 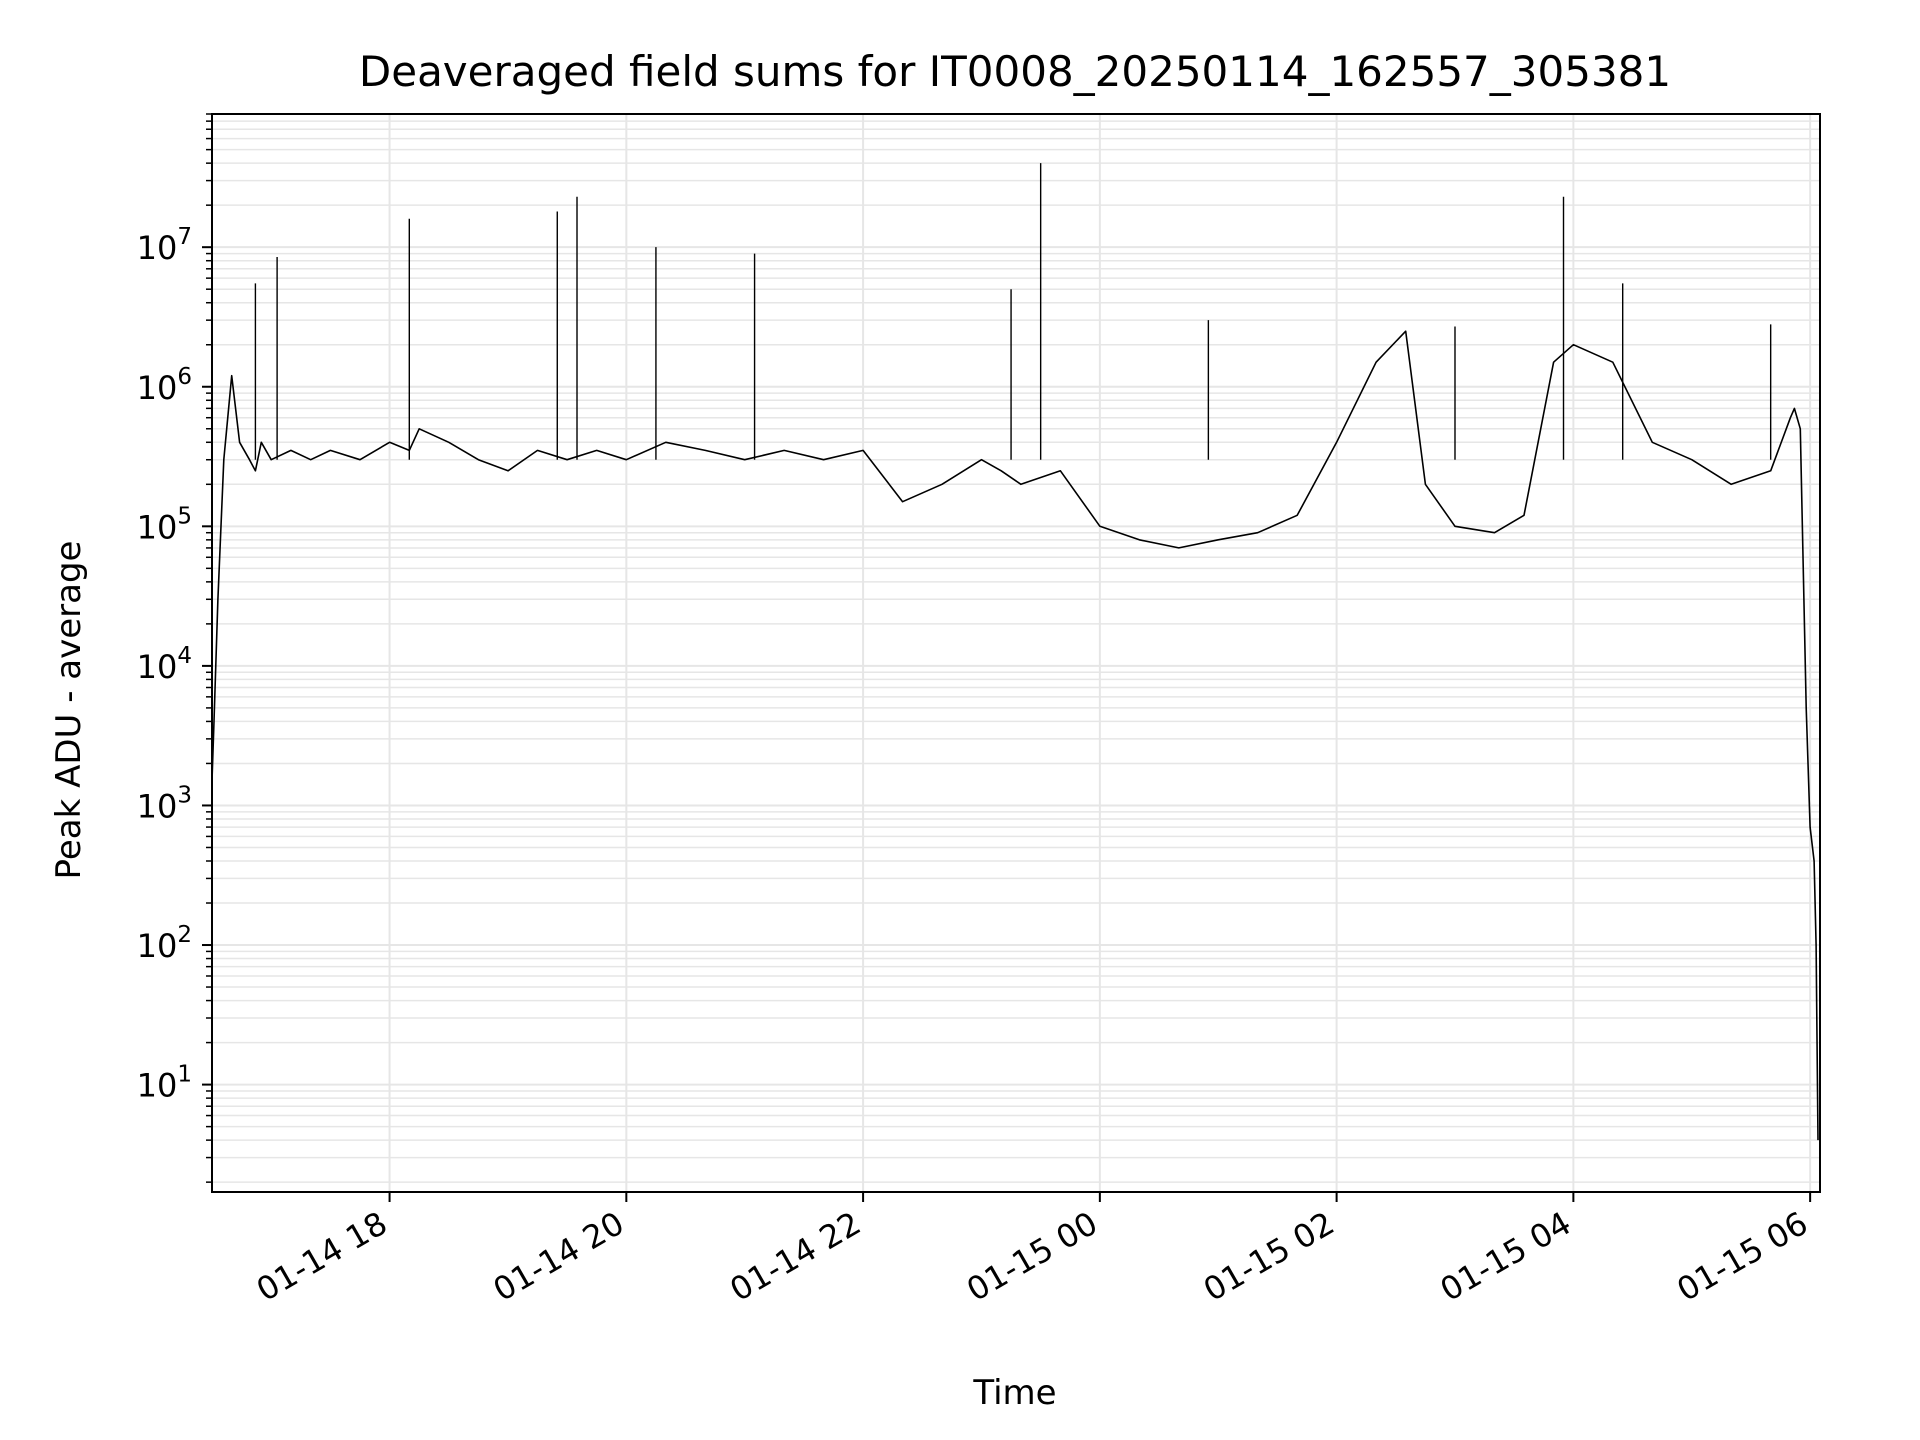 What do you see at coordinates (1014, 1393) in the screenshot?
I see `x-axis-label: Time` at bounding box center [1014, 1393].